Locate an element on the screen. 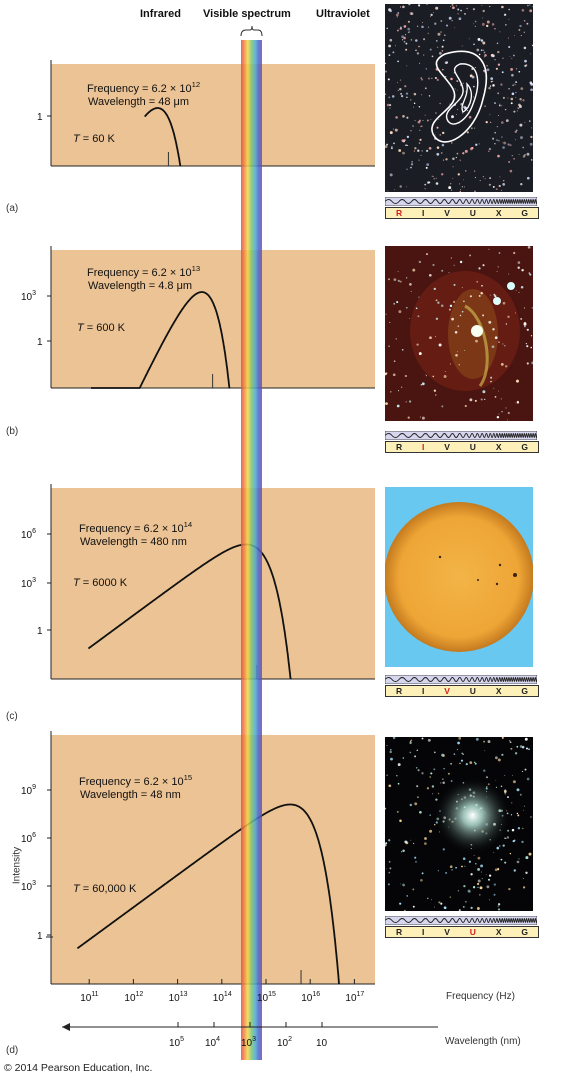 The image size is (572, 1088). wavelength-arrow is located at coordinates (66, 1027).